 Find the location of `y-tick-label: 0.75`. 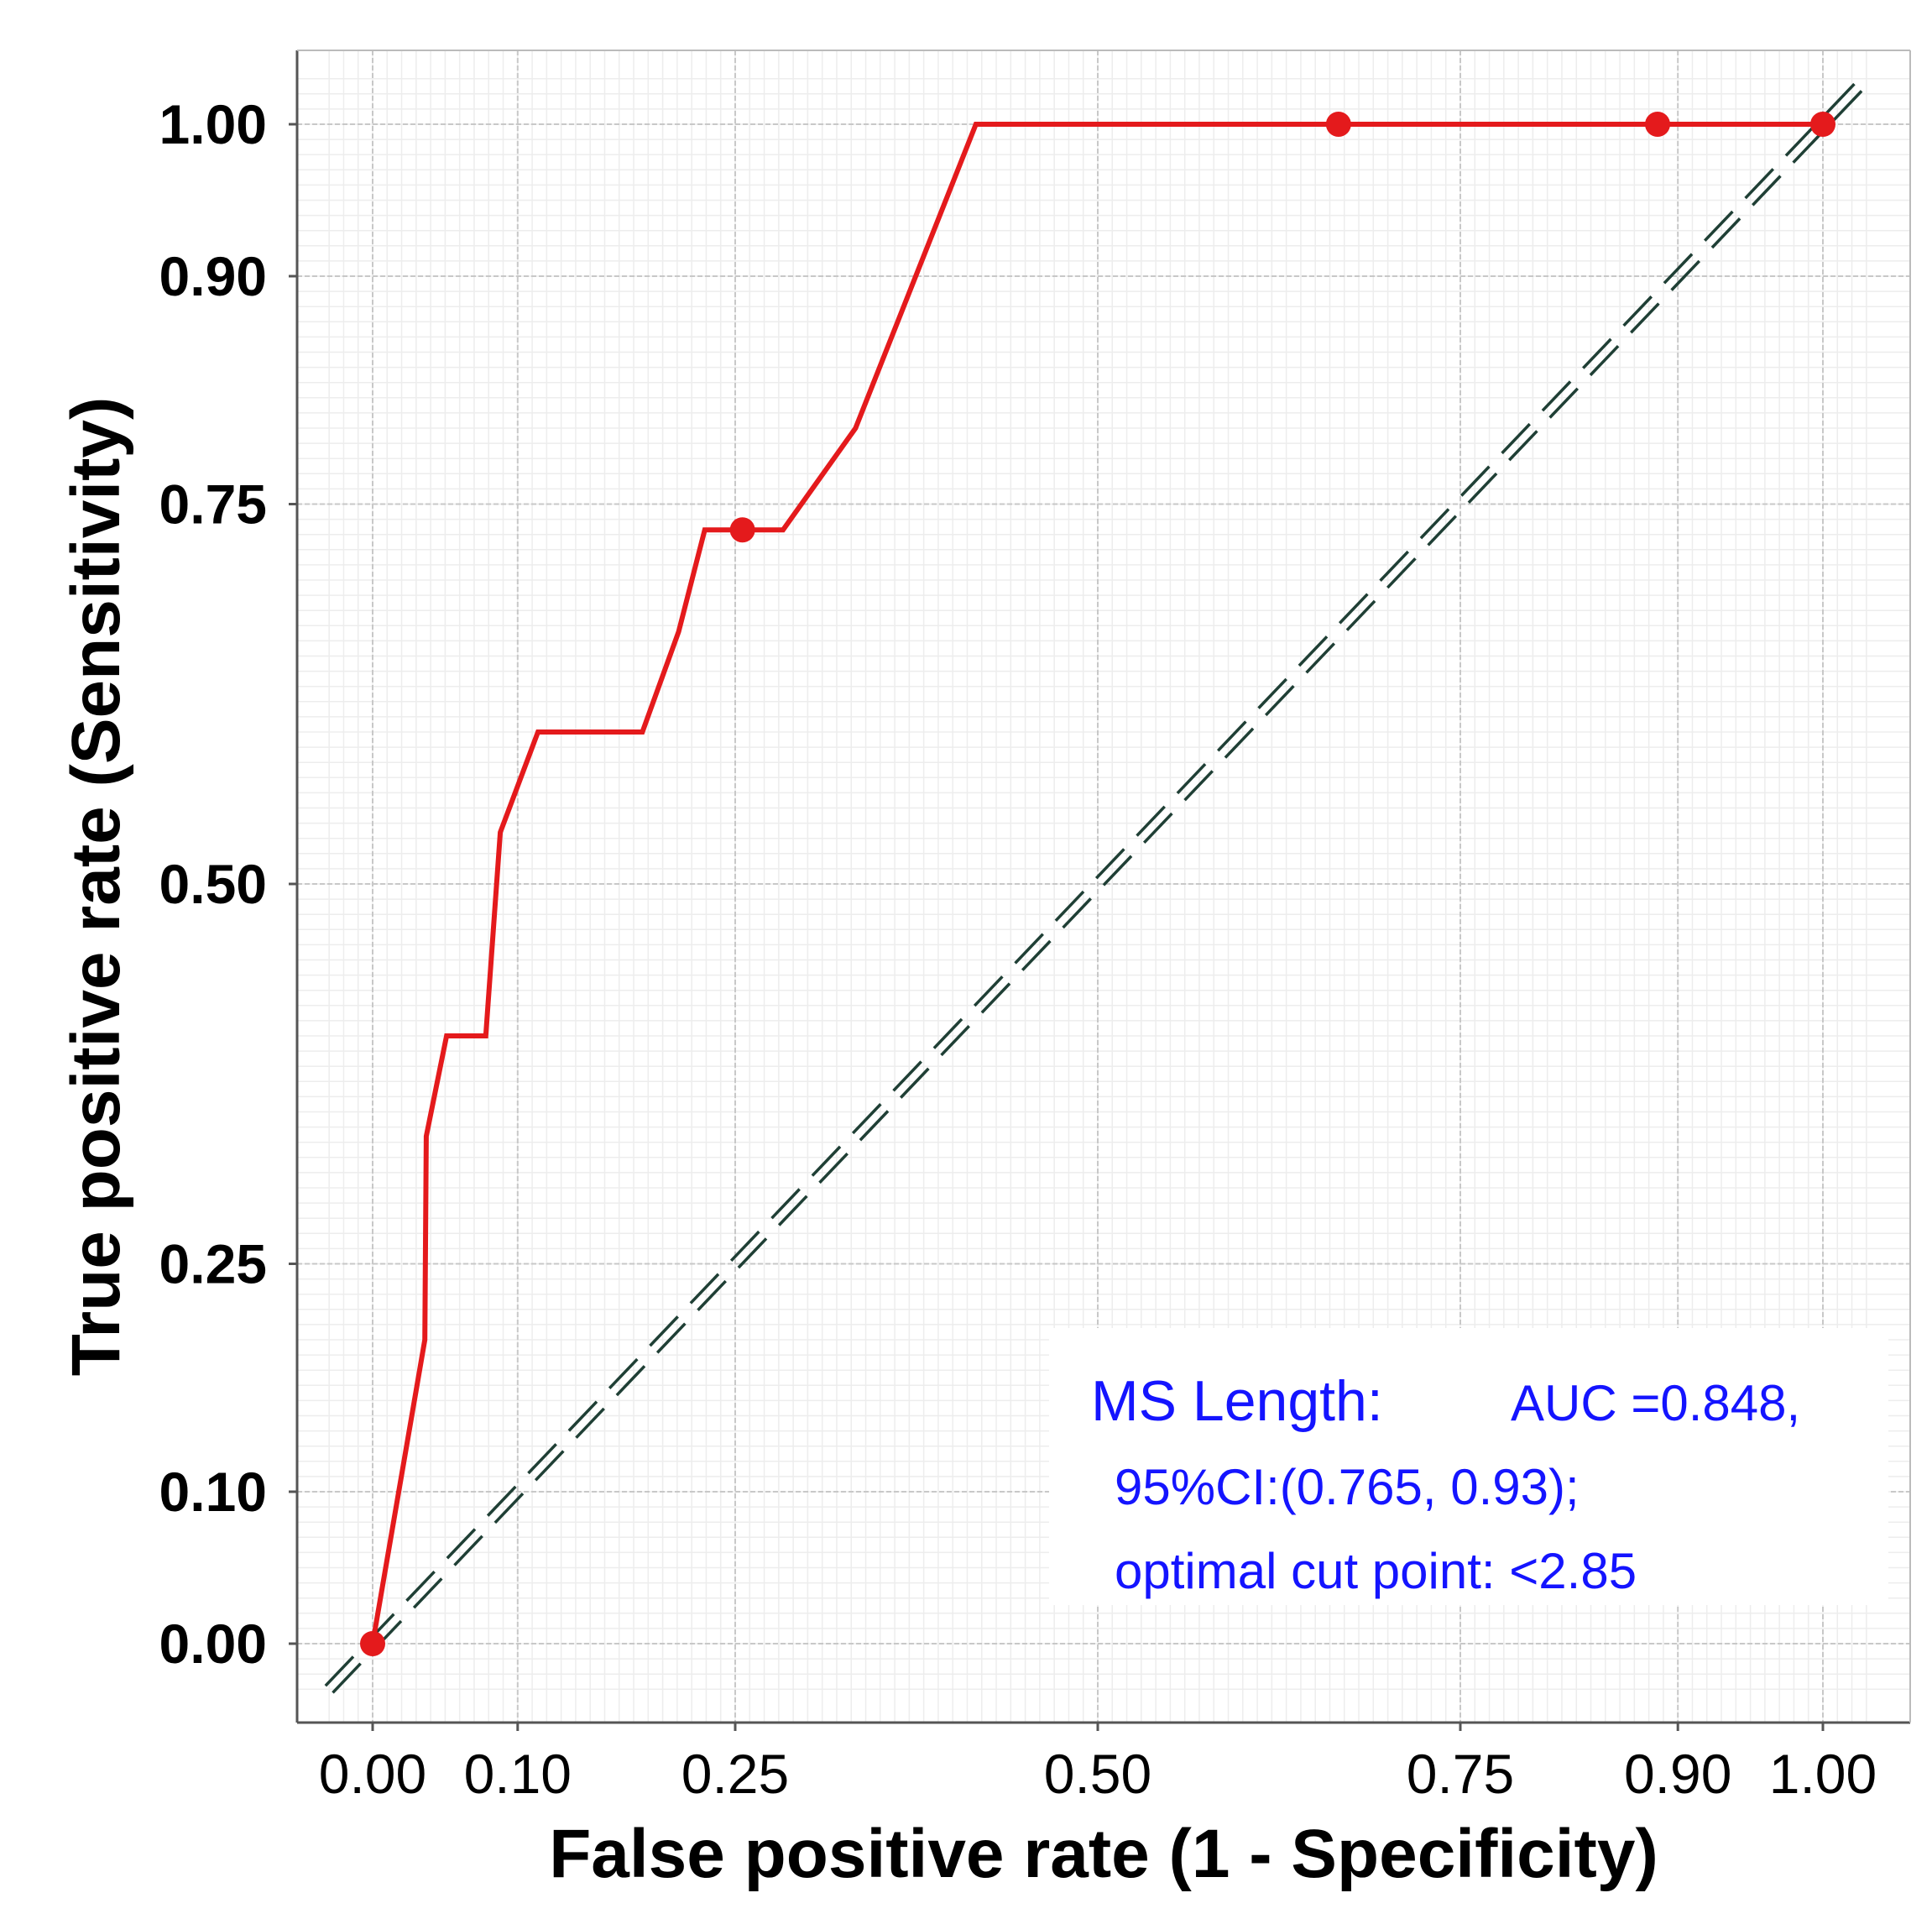

y-tick-label: 0.75 is located at coordinates (213, 504).